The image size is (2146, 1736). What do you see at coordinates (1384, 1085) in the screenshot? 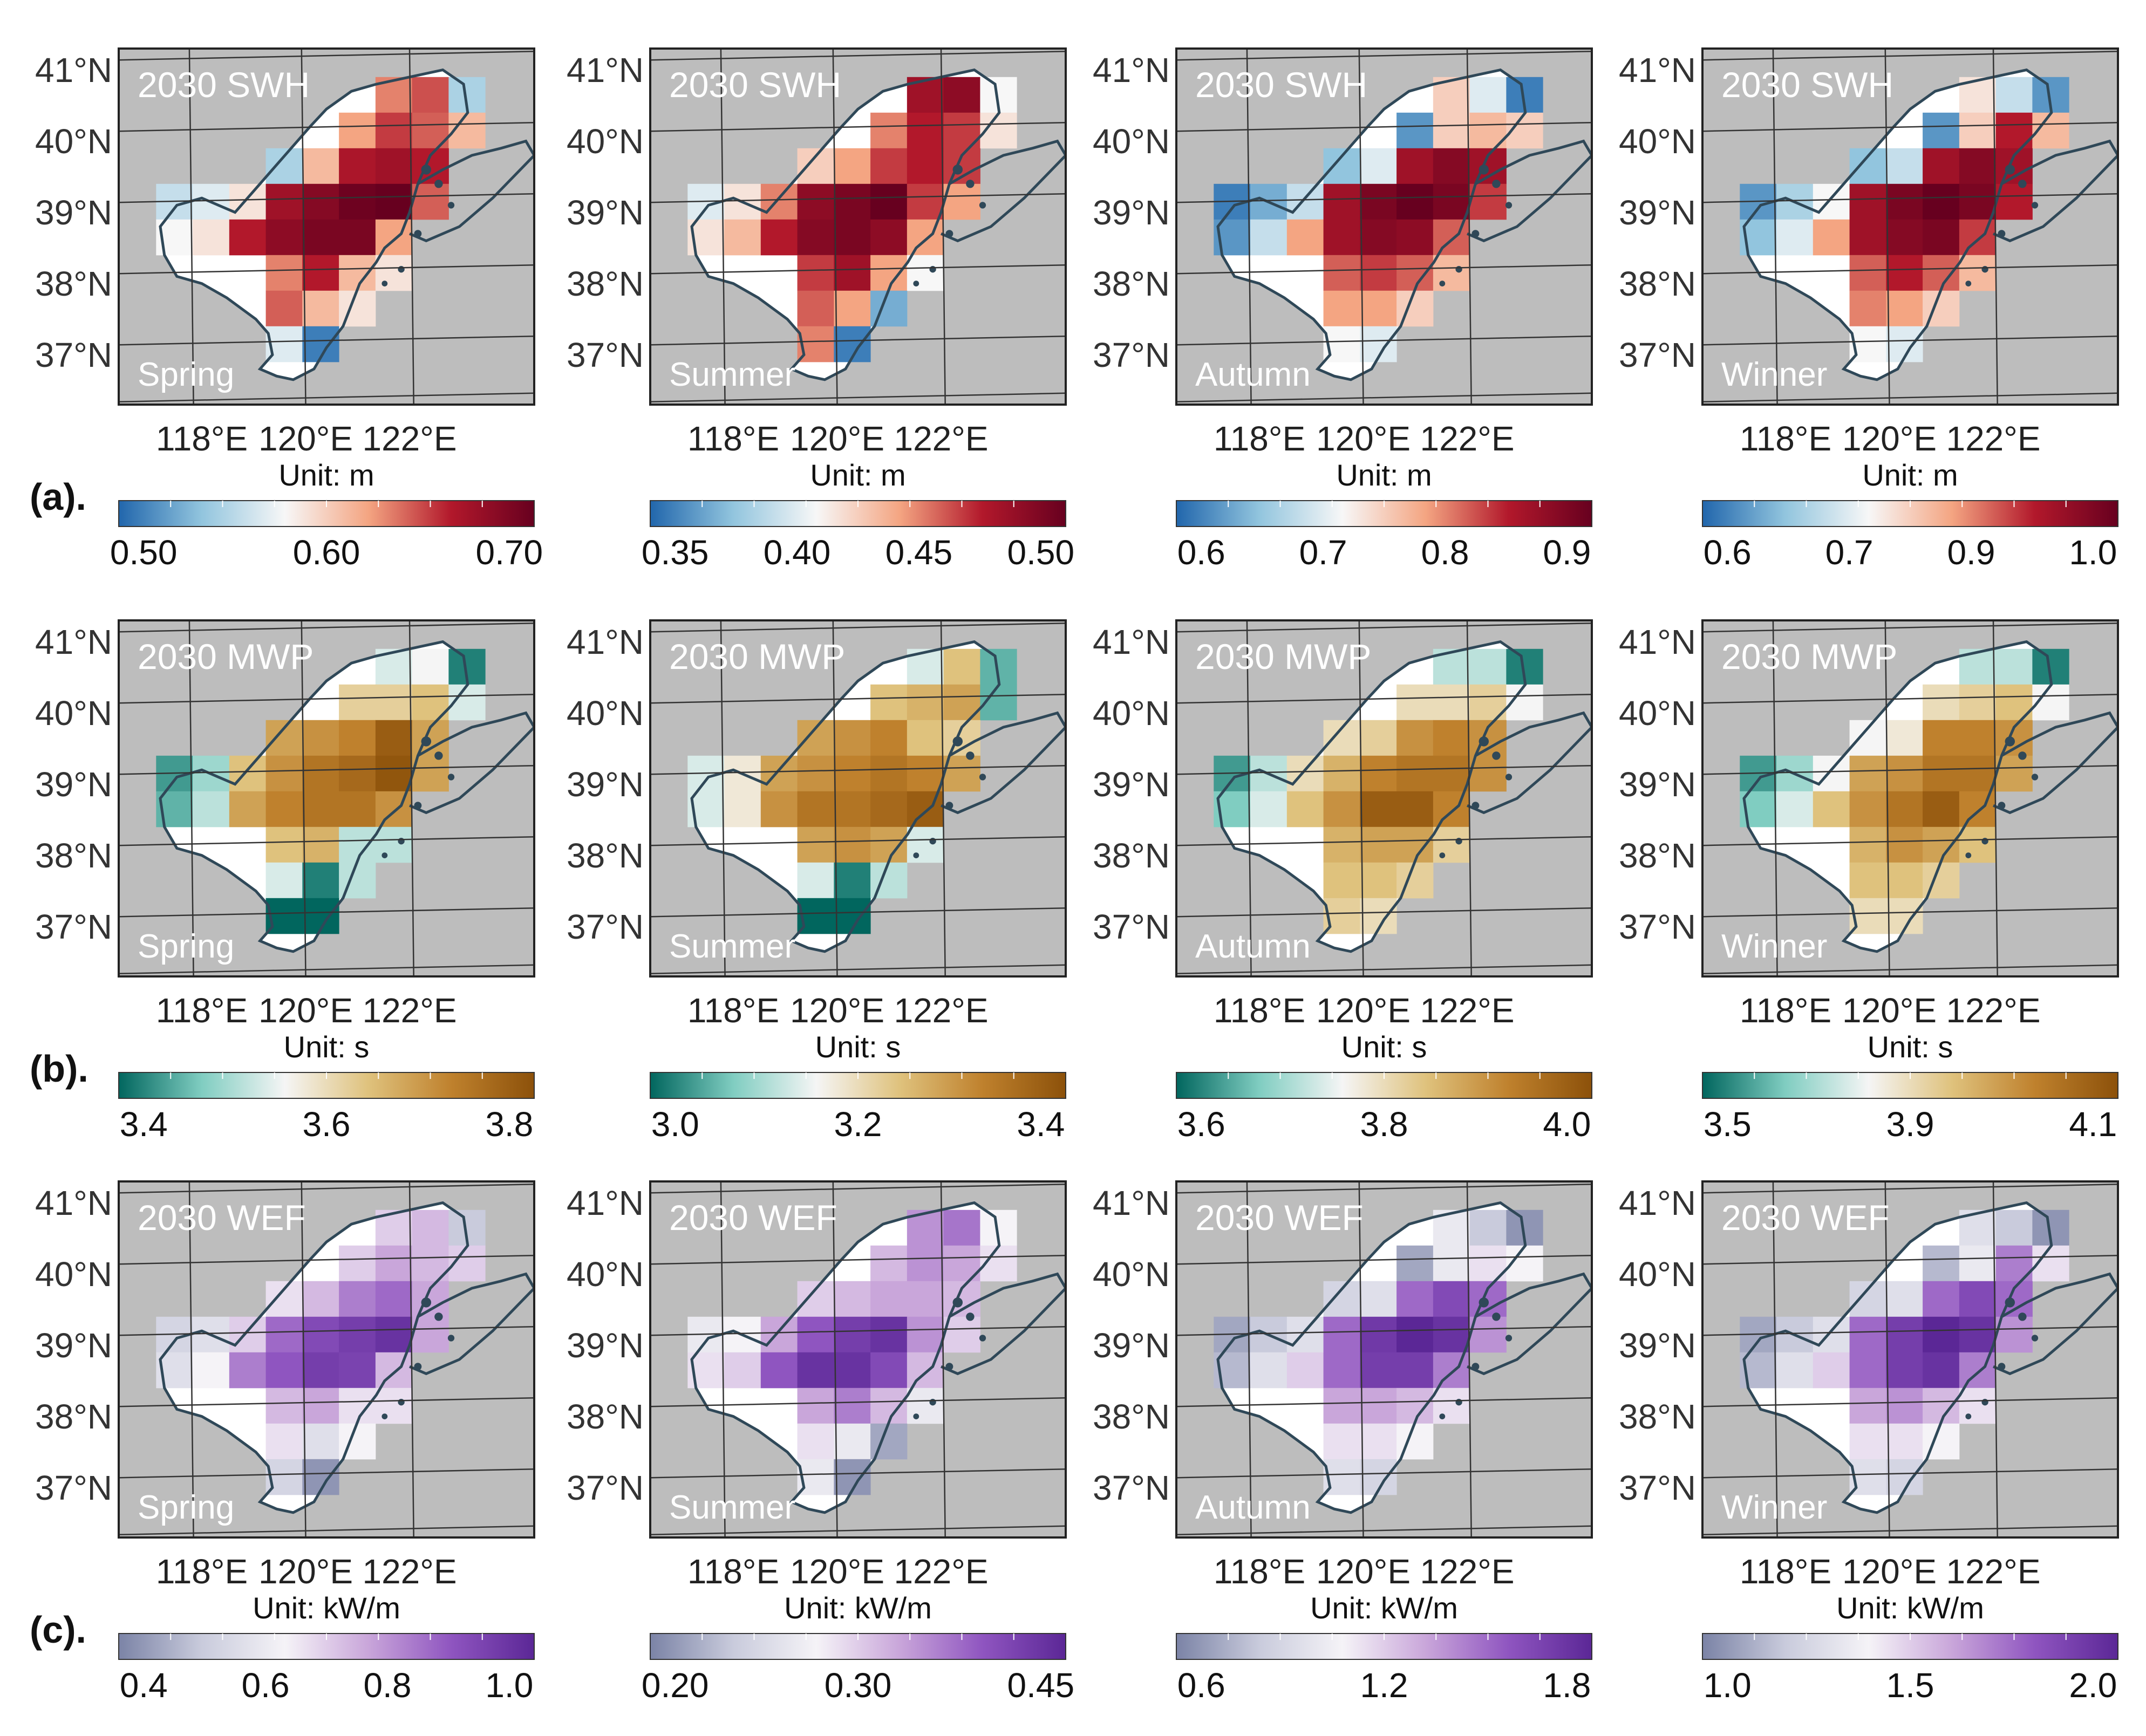
I see `colorbar` at bounding box center [1384, 1085].